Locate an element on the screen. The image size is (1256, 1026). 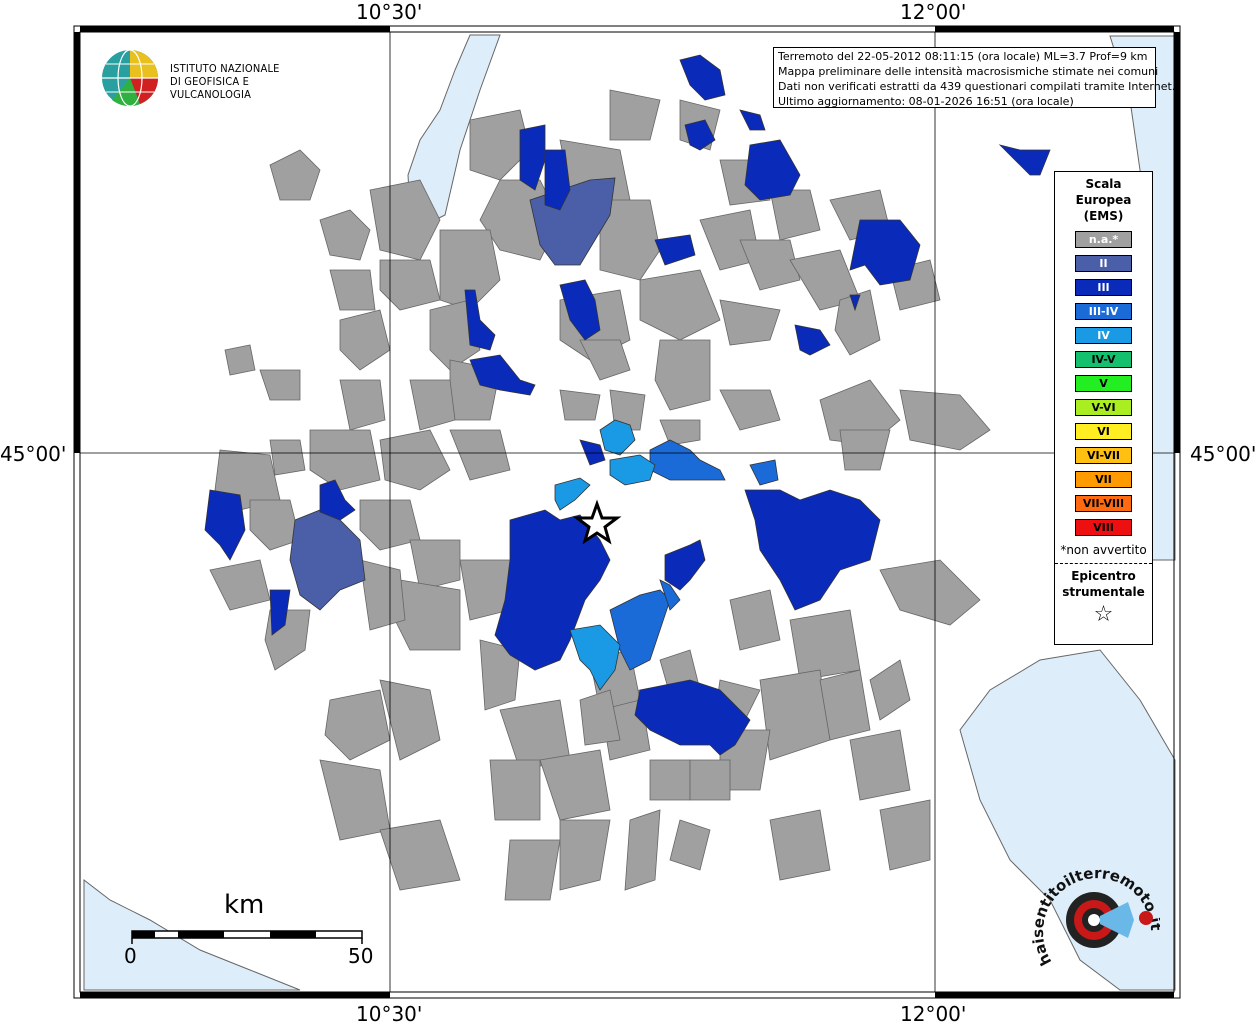
legend-item: VI-VII is located at coordinates (1103, 455).